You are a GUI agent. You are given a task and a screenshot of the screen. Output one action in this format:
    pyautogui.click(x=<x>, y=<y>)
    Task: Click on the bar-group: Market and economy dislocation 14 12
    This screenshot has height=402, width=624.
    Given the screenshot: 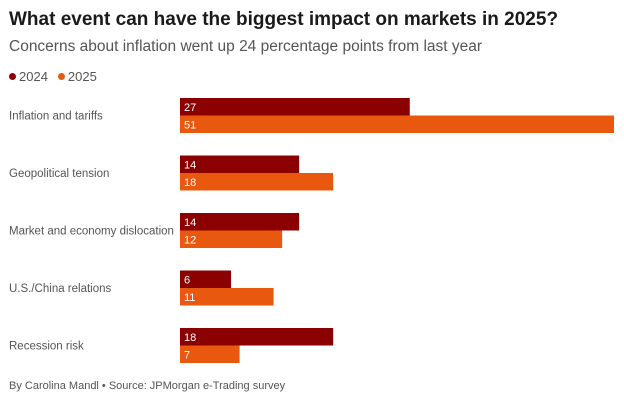 What is the action you would take?
    pyautogui.click(x=154, y=230)
    